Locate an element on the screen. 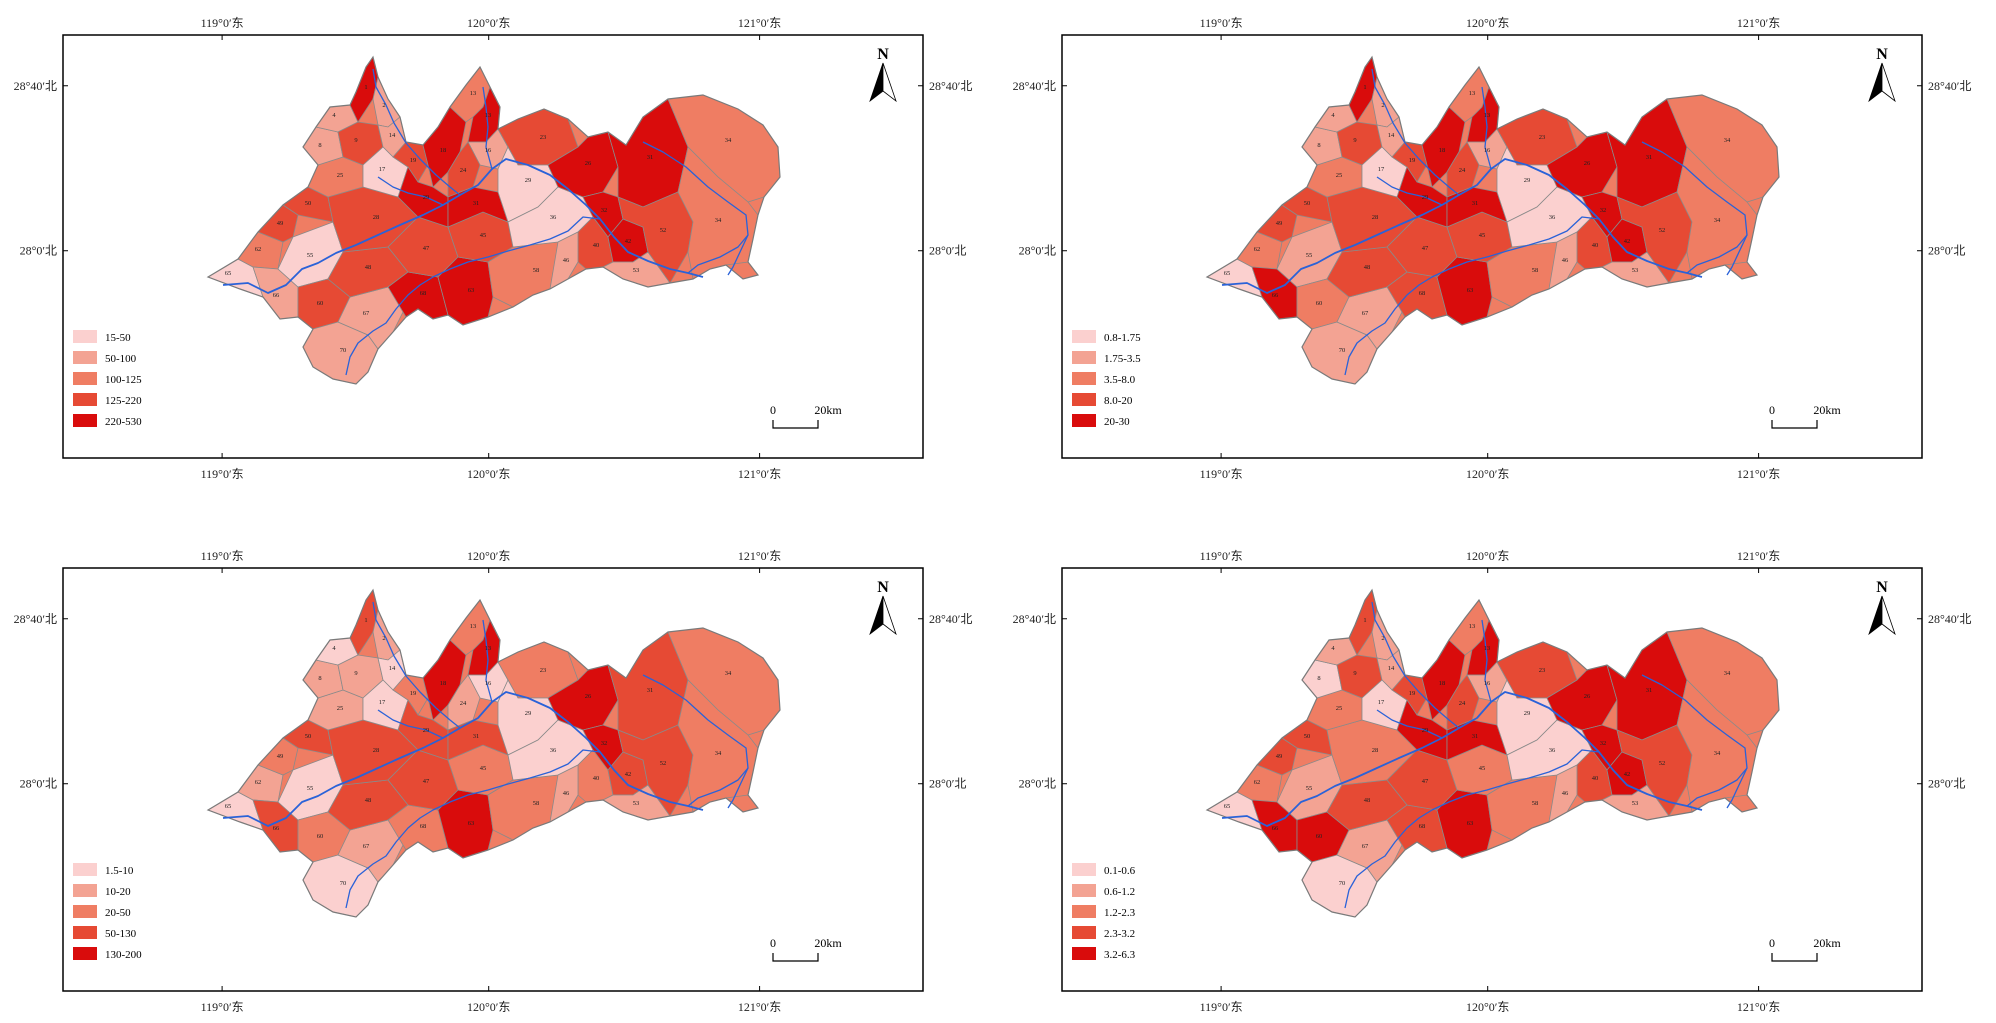 This screenshot has height=1023, width=1996. legend-label: 0.6-1.2 is located at coordinates (1119, 892).